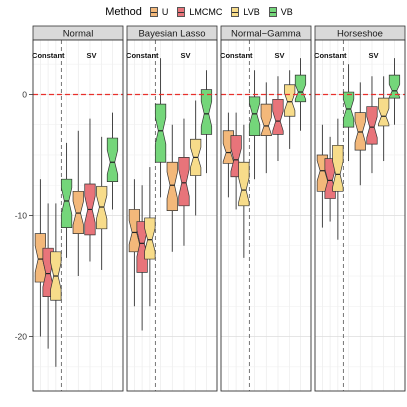 The width and height of the screenshot is (407, 407). I want to click on legend-item-lmcmc: LMCMC, so click(199, 12).